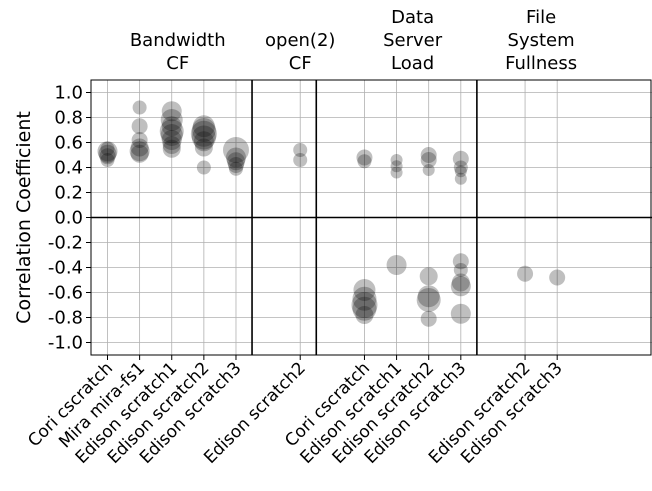 The width and height of the screenshot is (652, 491). Describe the element at coordinates (541, 17) in the screenshot. I see `group-title-line: File` at that location.